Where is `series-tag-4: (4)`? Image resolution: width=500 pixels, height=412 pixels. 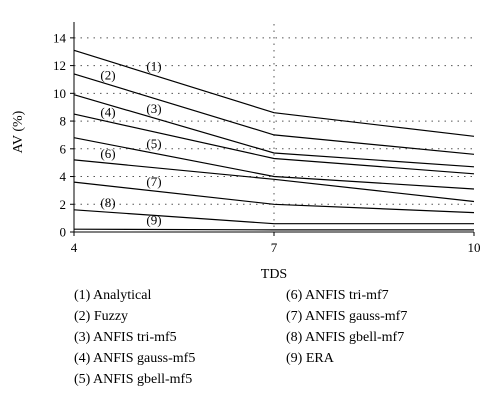
series-tag-4: (4) is located at coordinates (107, 112).